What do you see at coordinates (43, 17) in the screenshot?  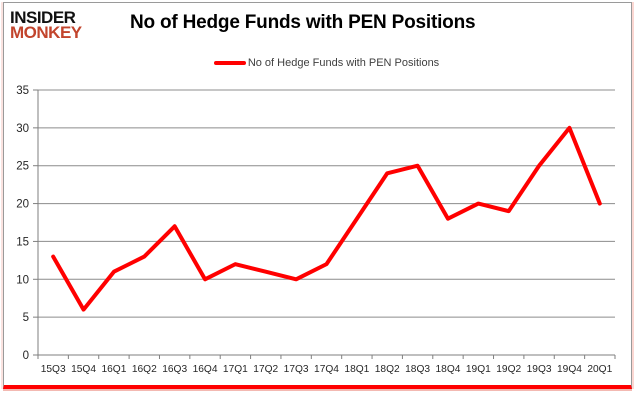 I see `logo-line-insider: INSIDER` at bounding box center [43, 17].